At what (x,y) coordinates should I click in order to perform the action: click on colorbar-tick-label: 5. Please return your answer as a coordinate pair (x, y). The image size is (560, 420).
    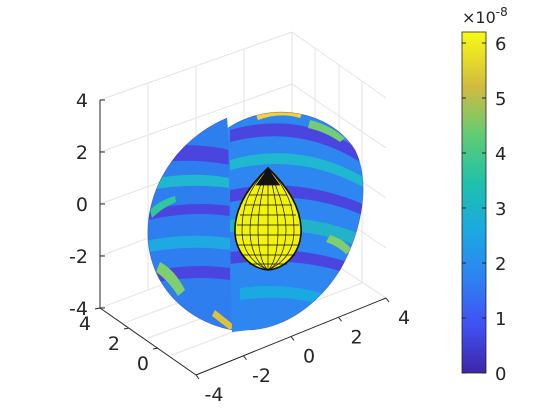
    Looking at the image, I should click on (500, 99).